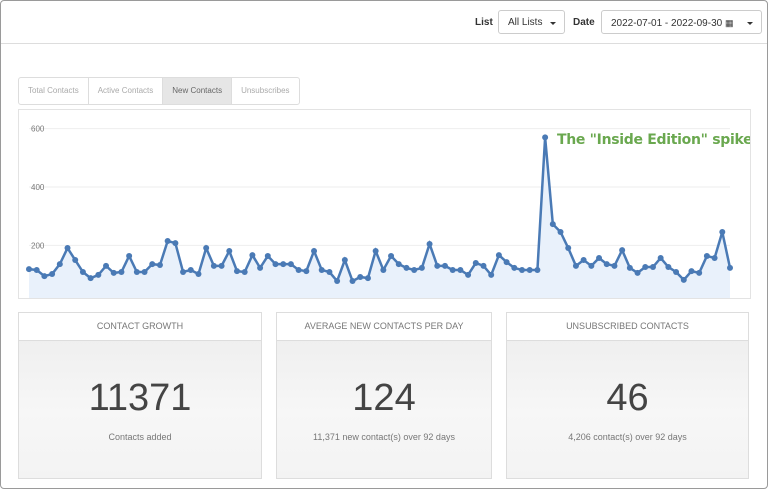 The width and height of the screenshot is (768, 489). What do you see at coordinates (667, 23) in the screenshot?
I see `date-value: 2022-07-01 - 2022-09-30` at bounding box center [667, 23].